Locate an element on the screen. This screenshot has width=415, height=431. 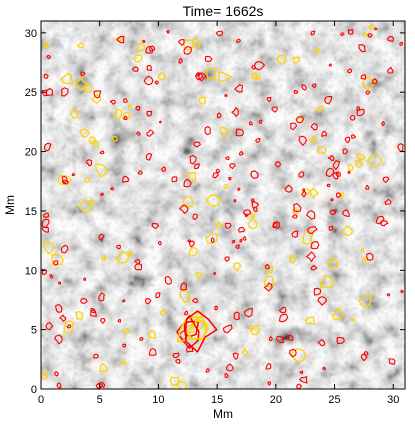
x-tick-label-5: 5 is located at coordinates (100, 400).